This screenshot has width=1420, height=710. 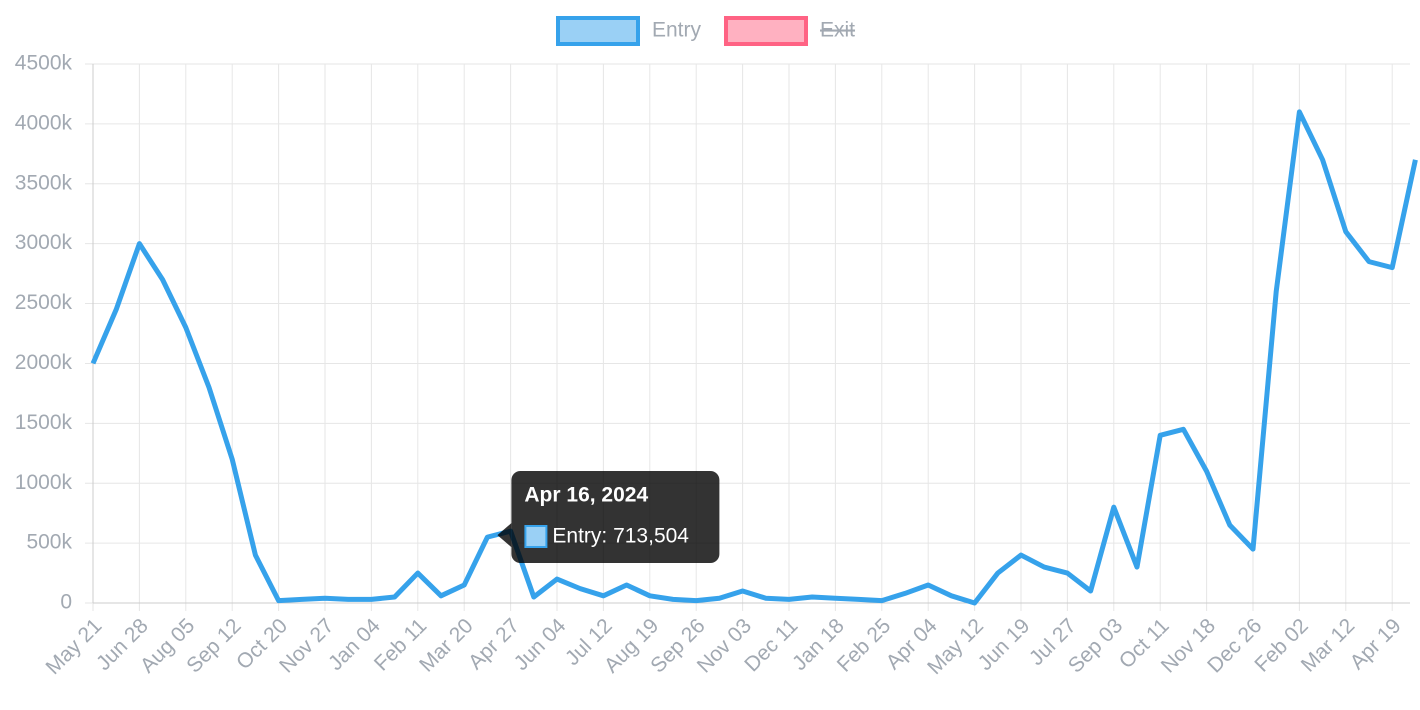 What do you see at coordinates (540, 644) in the screenshot?
I see `x-tick-label: Jun 04` at bounding box center [540, 644].